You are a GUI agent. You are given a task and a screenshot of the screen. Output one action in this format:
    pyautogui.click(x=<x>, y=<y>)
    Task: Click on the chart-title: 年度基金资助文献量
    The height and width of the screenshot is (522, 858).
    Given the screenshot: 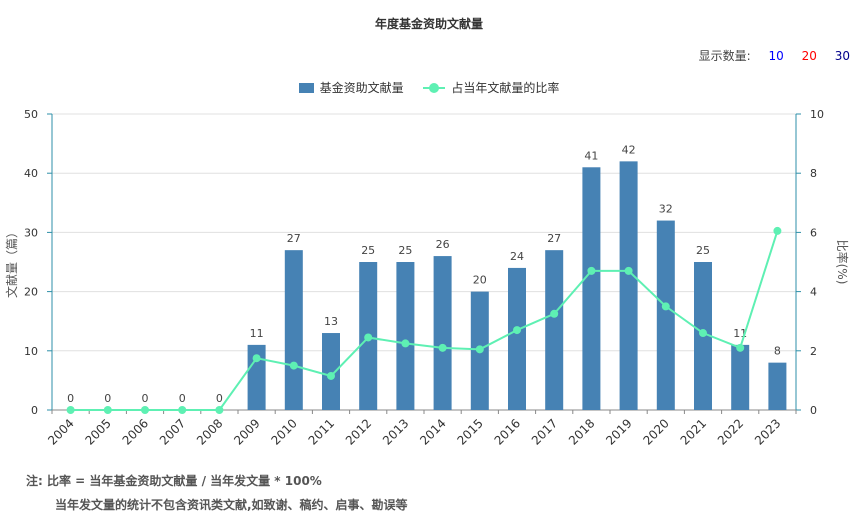 What is the action you would take?
    pyautogui.click(x=428, y=24)
    